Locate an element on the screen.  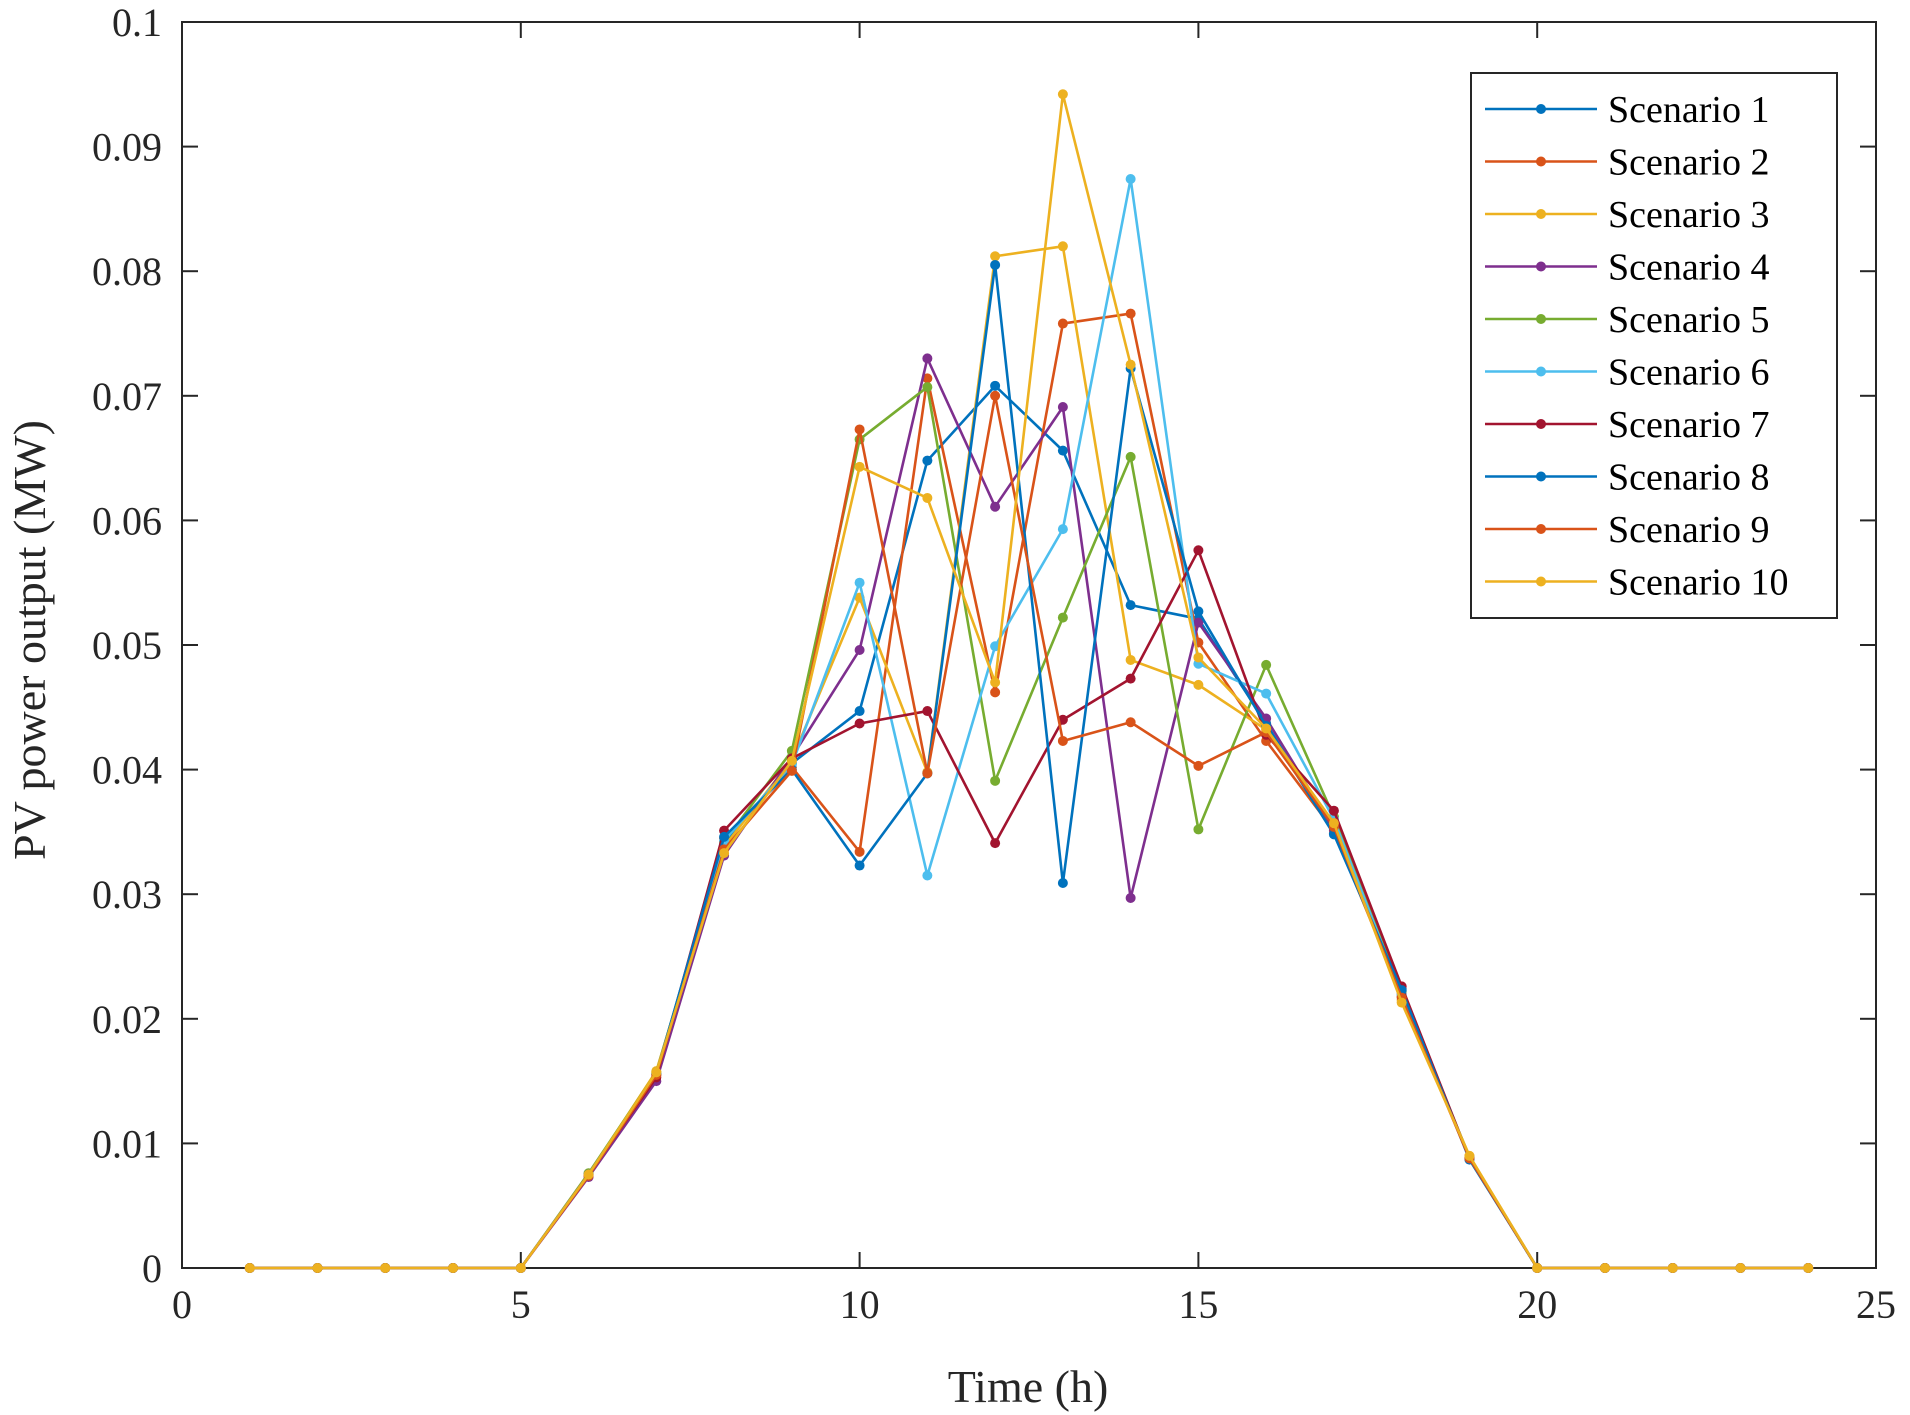
y-tick-label: 0.05 is located at coordinates (127, 645).